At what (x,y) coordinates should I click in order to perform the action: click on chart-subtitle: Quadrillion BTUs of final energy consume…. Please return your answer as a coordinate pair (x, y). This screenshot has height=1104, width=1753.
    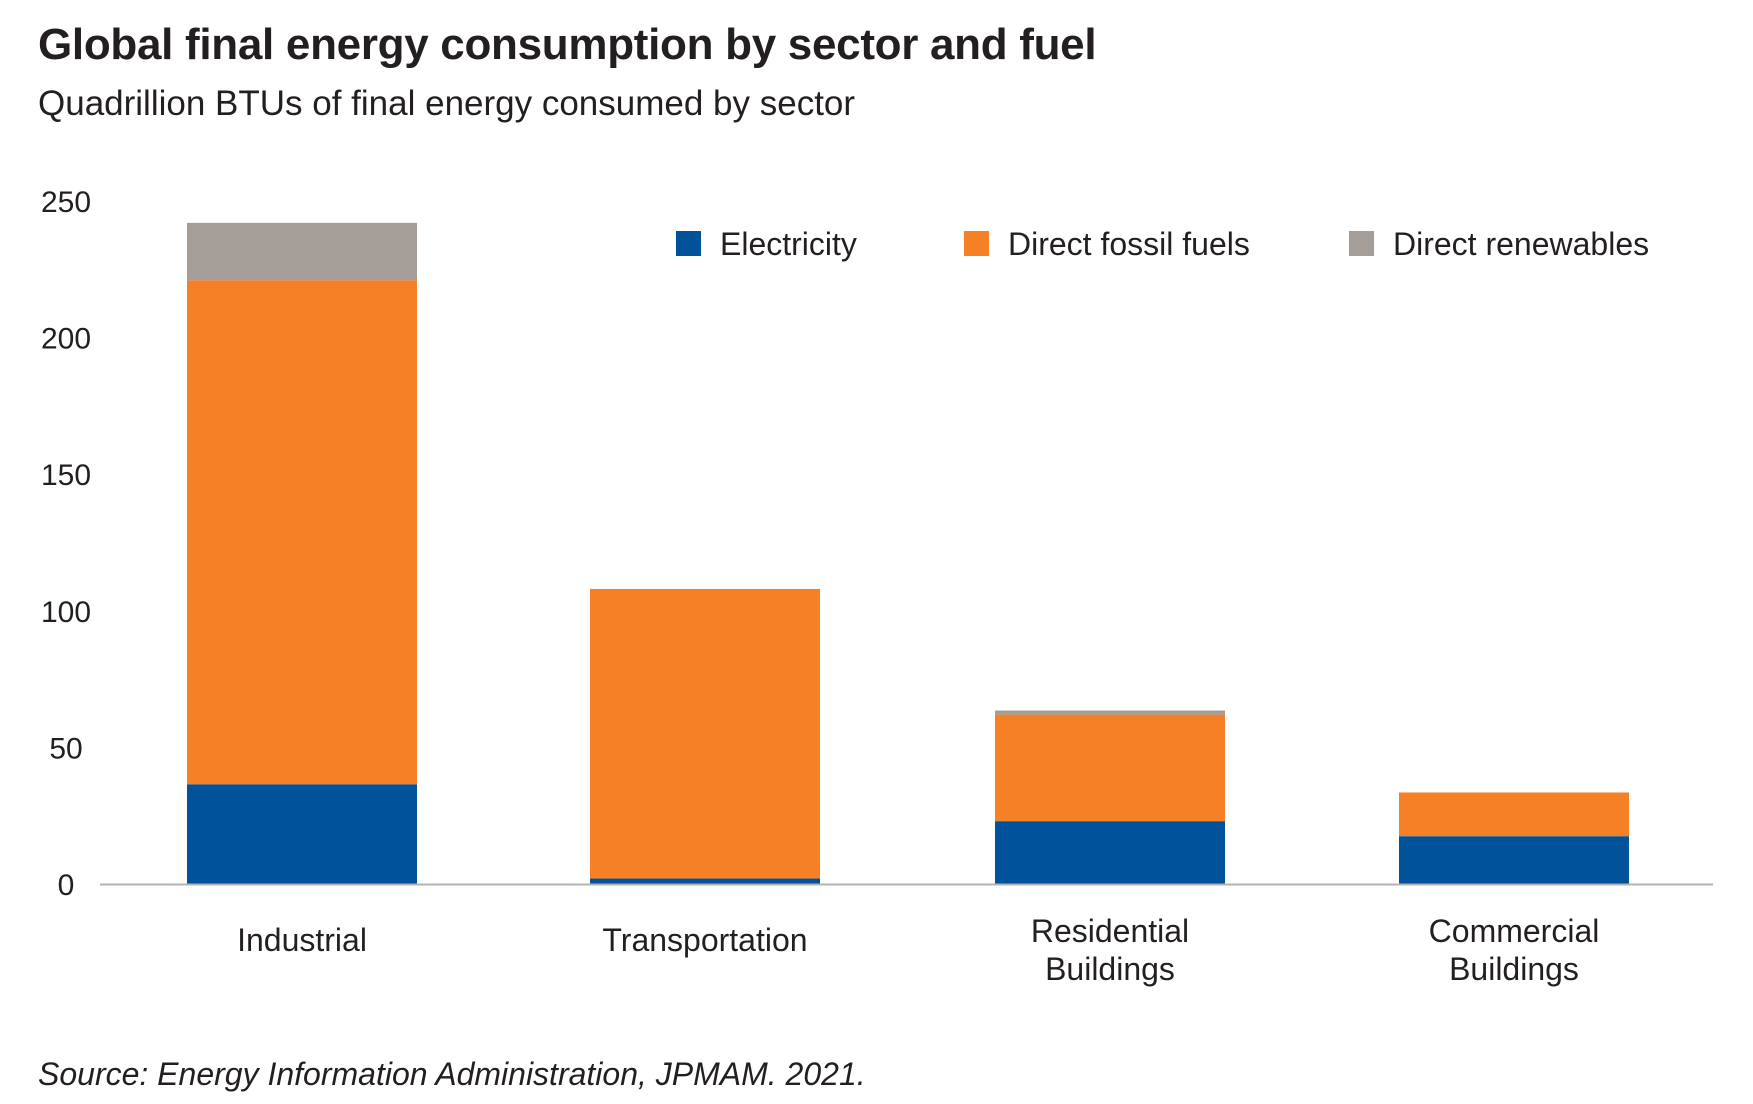
    Looking at the image, I should click on (447, 103).